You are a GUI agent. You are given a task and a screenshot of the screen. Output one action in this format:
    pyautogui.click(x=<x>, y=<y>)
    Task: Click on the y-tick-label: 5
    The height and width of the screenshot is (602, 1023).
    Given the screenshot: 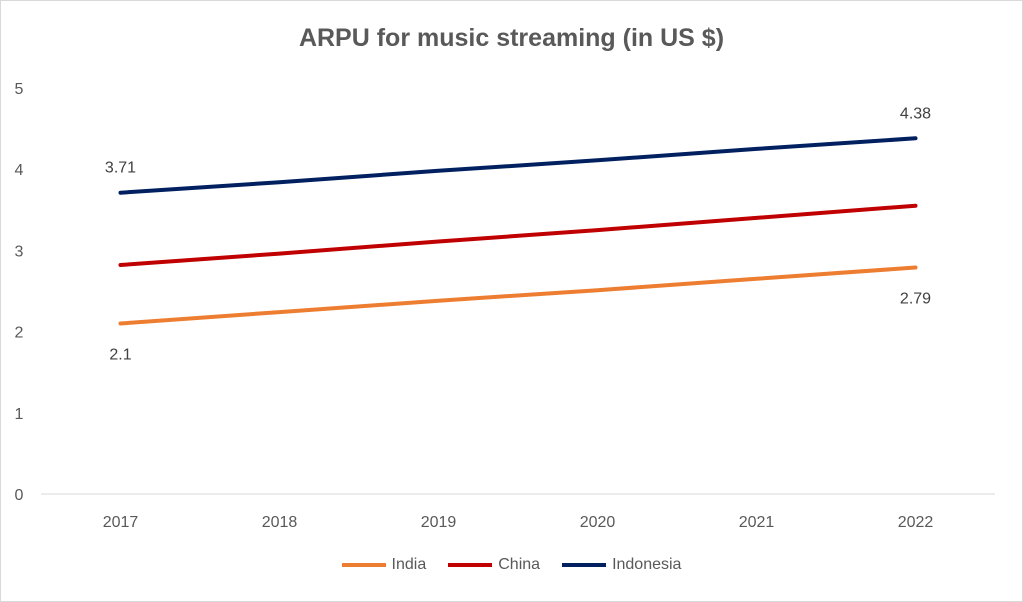 What is the action you would take?
    pyautogui.click(x=19, y=89)
    